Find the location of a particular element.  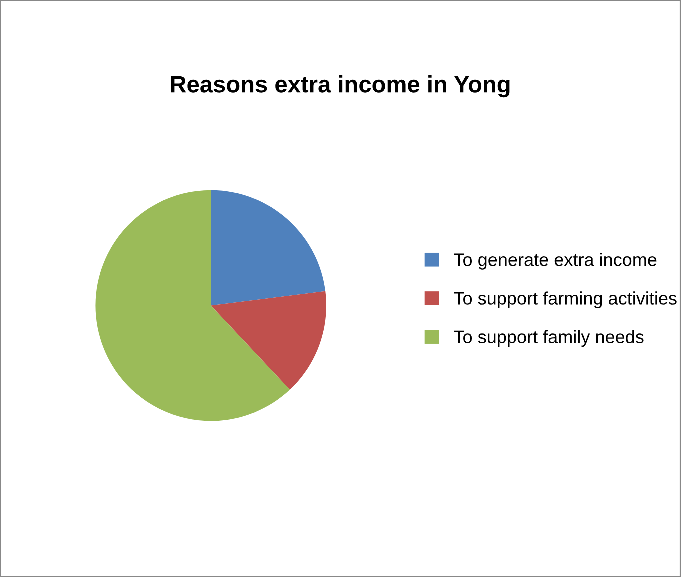

legend-label: To support farming activities is located at coordinates (565, 300).